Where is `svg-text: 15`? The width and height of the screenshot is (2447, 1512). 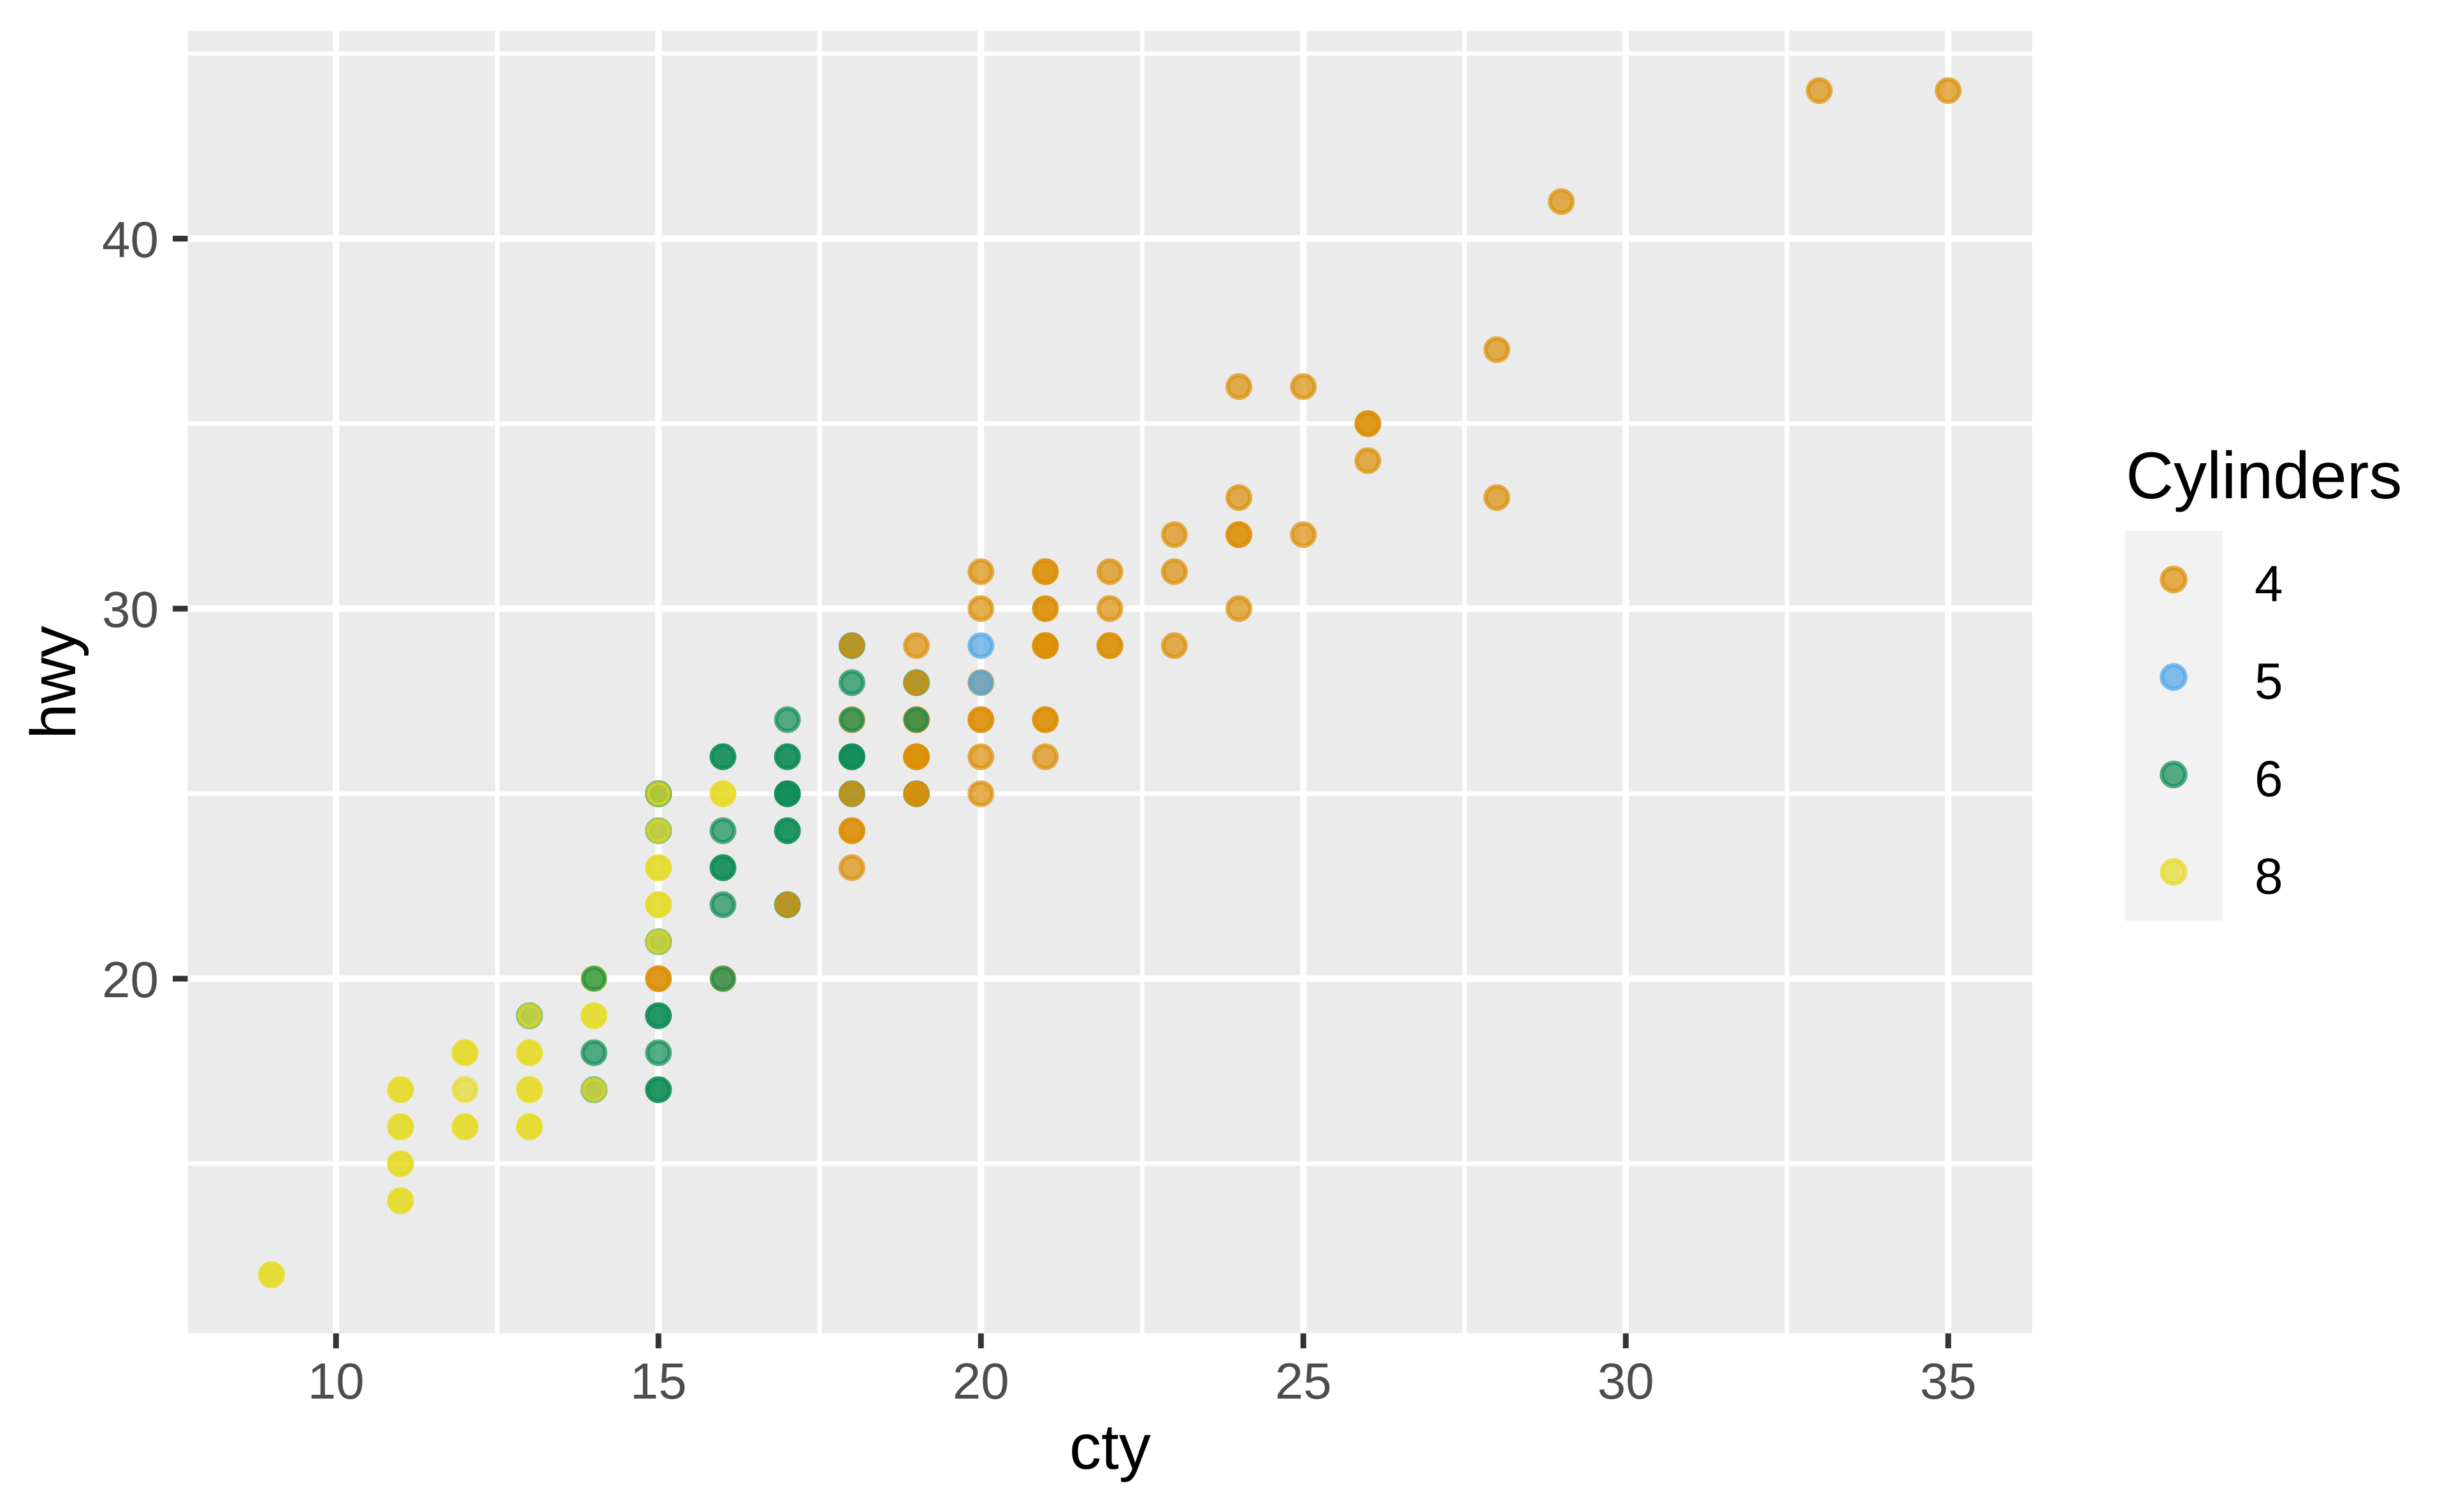 svg-text: 15 is located at coordinates (658, 1381).